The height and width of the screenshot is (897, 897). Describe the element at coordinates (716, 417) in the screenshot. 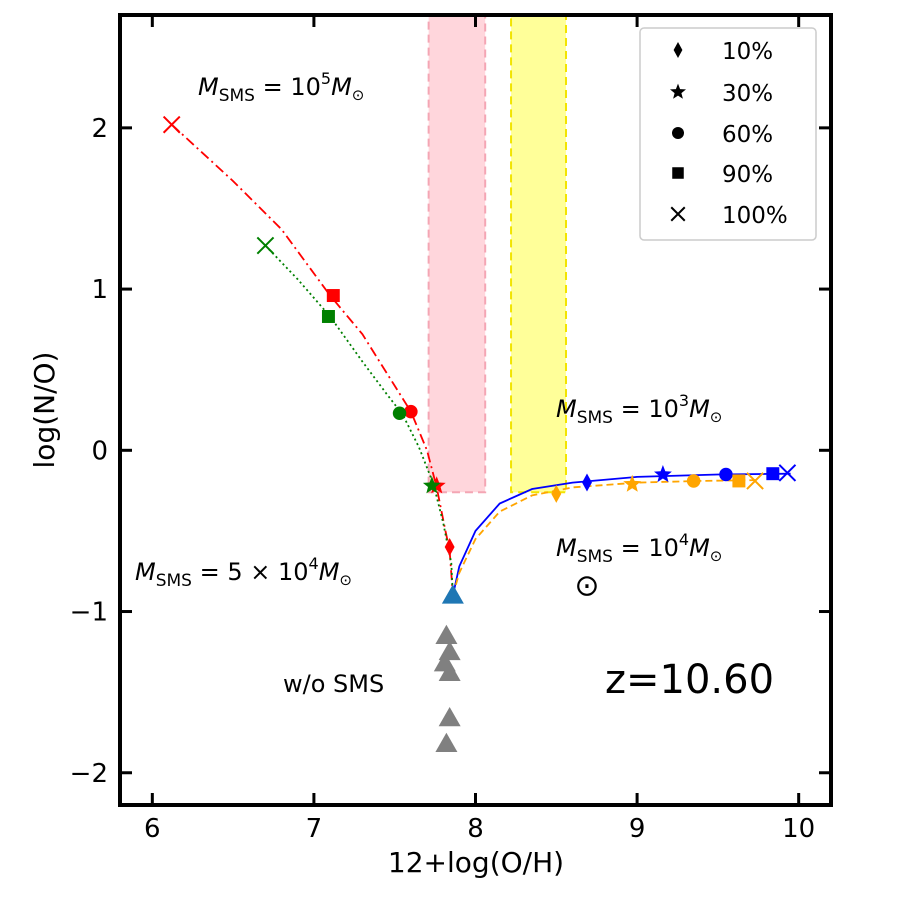

I see `ann-blue-tailsub: ⊙` at that location.